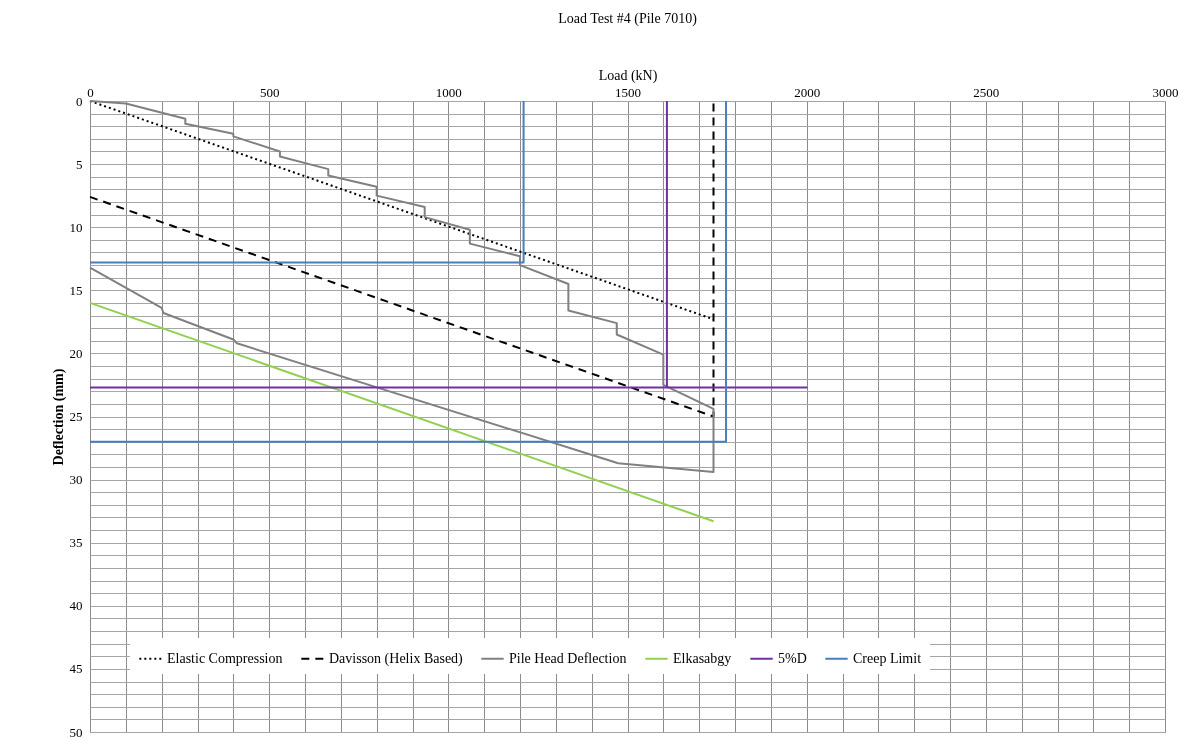 This screenshot has height=747, width=1185. What do you see at coordinates (76, 606) in the screenshot?
I see `y-tick-label: 40` at bounding box center [76, 606].